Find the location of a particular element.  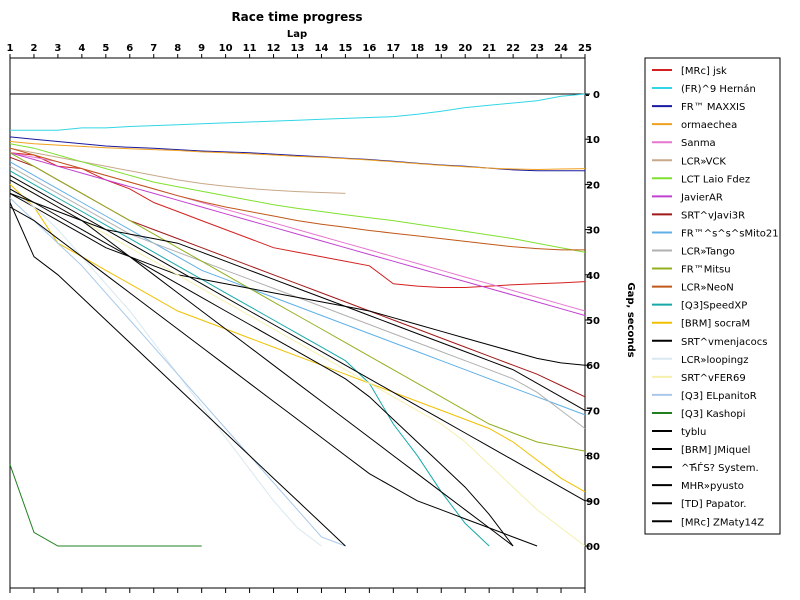

legend-entry: ormaechea is located at coordinates (709, 125).